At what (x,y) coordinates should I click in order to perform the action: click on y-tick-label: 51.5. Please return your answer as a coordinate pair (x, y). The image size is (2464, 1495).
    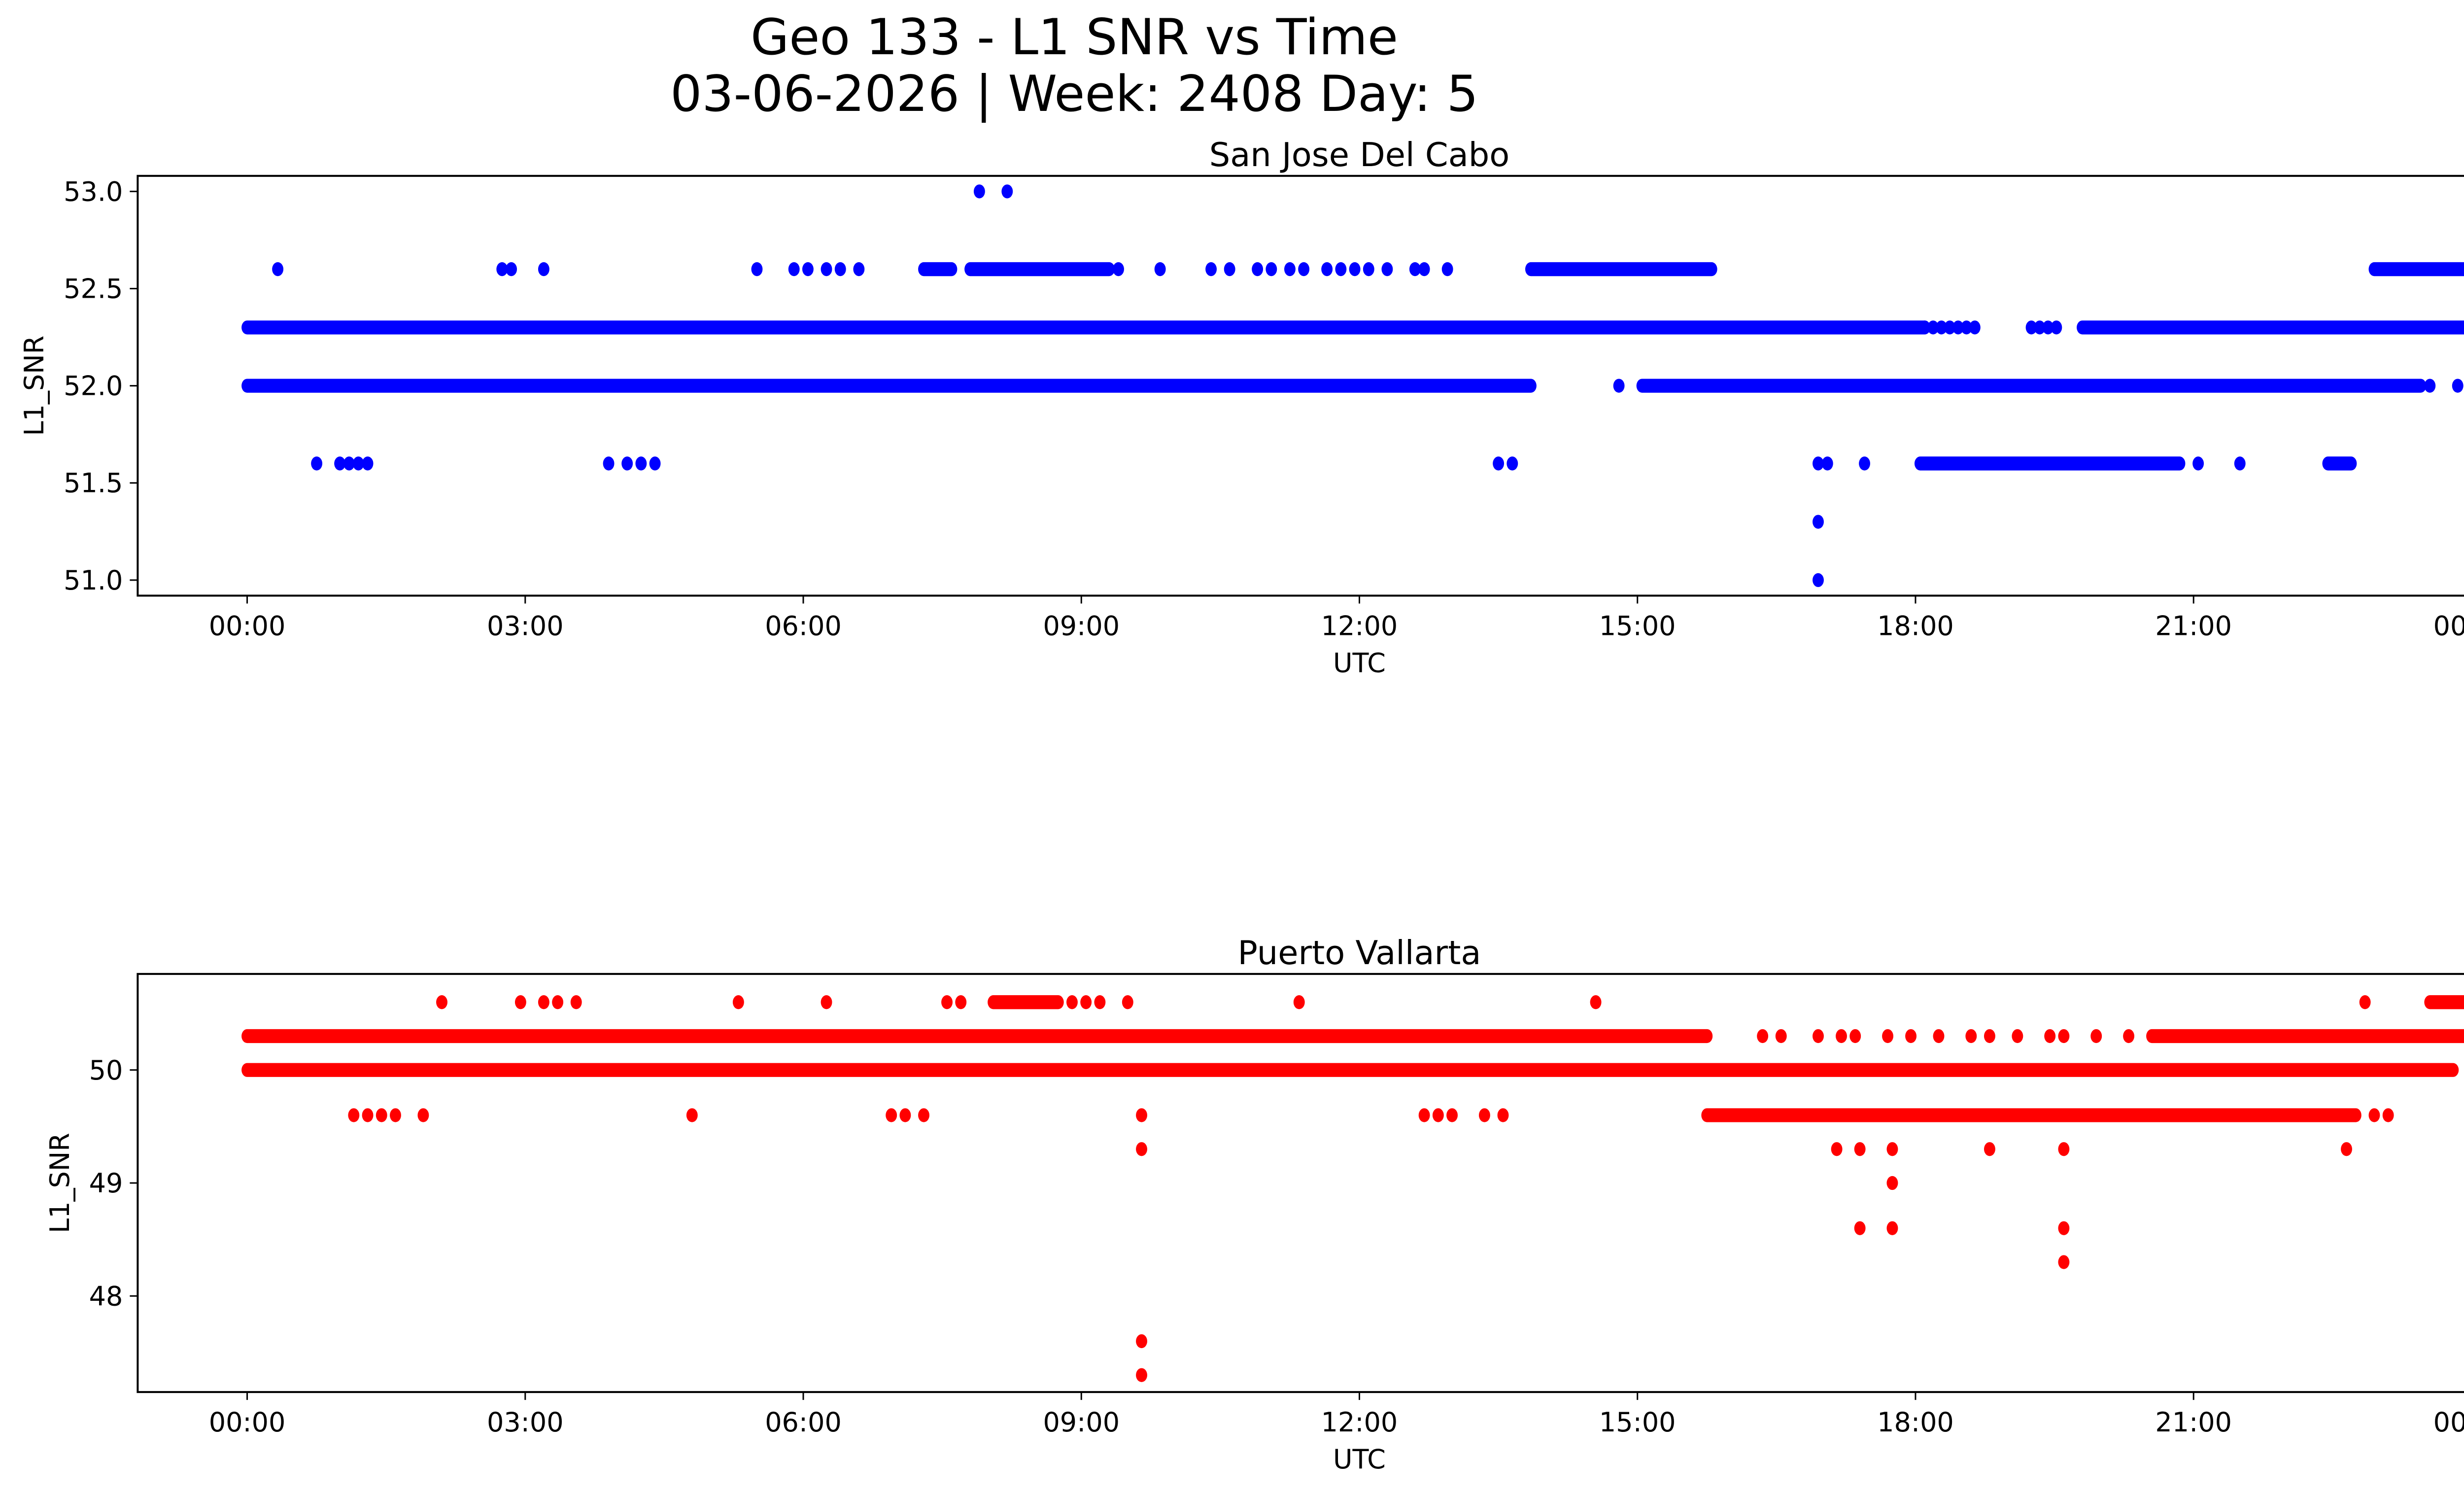
    Looking at the image, I should click on (93, 483).